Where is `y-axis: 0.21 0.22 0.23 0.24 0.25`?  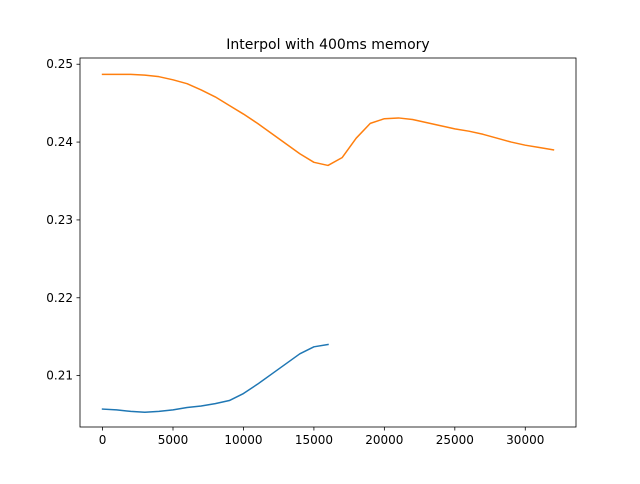
y-axis: 0.21 0.22 0.23 0.24 0.25 is located at coordinates (63, 220).